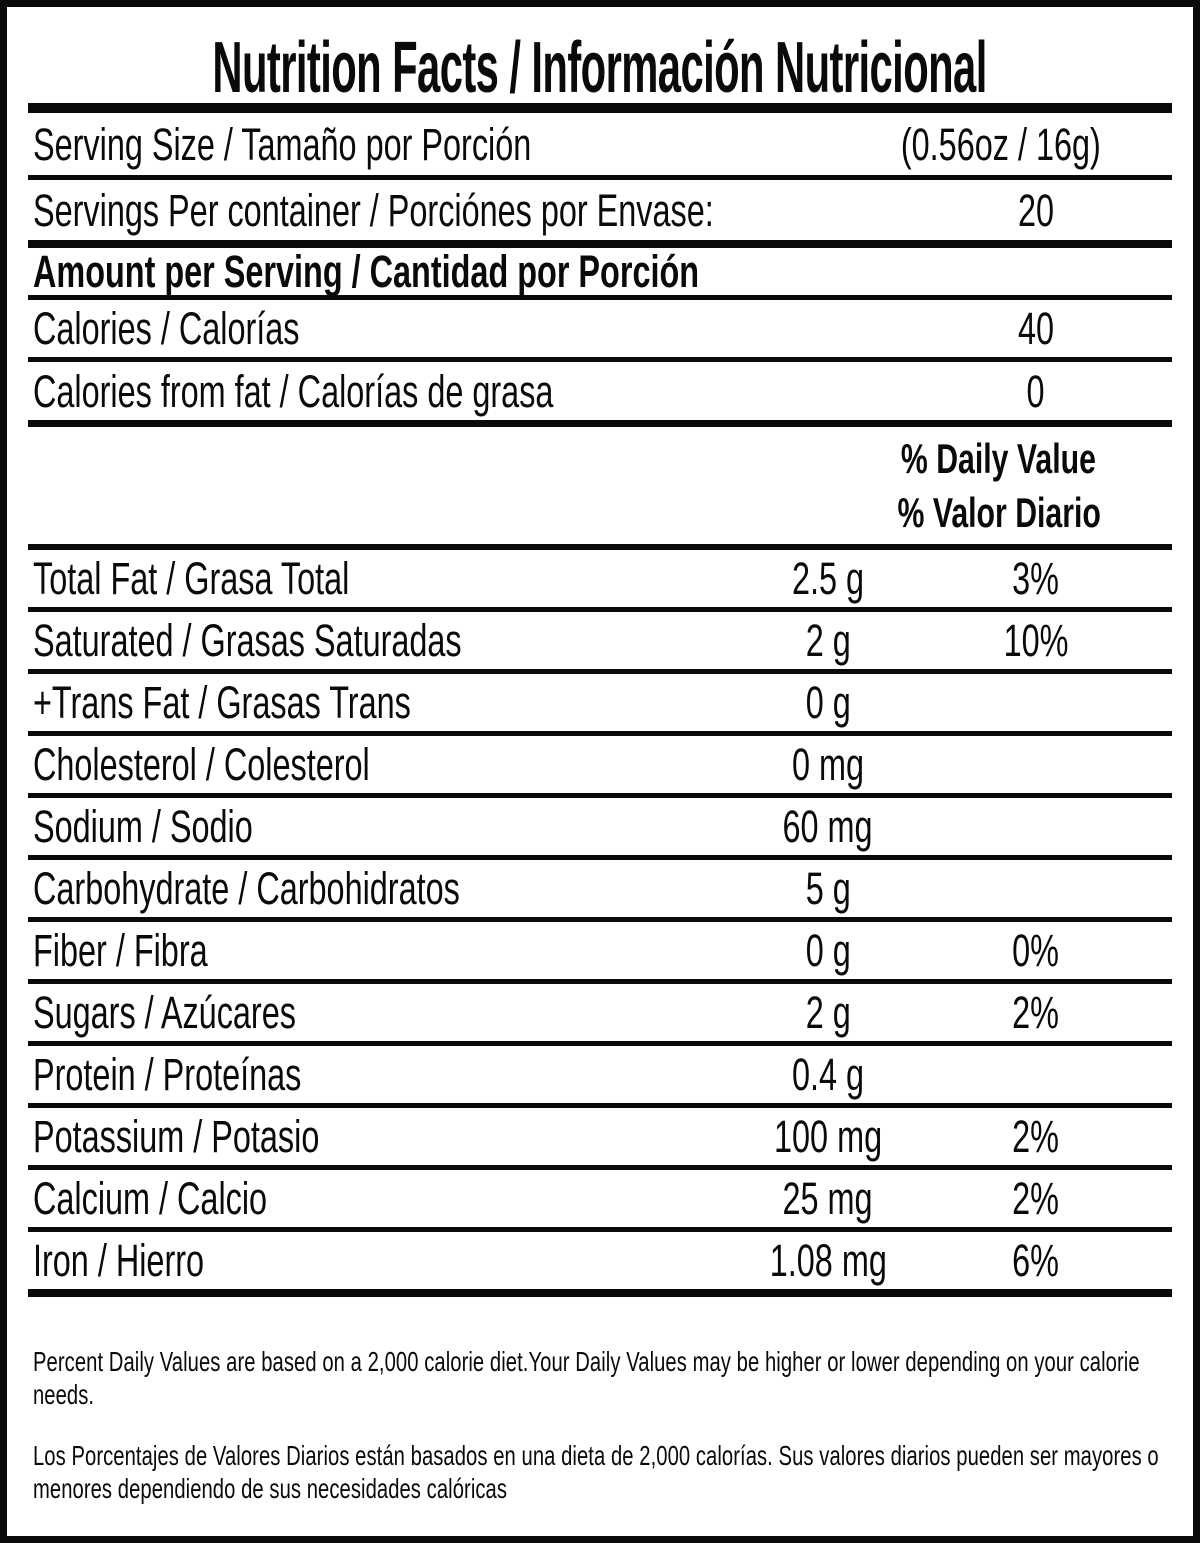  What do you see at coordinates (600, 108) in the screenshot?
I see `title-divider-bar` at bounding box center [600, 108].